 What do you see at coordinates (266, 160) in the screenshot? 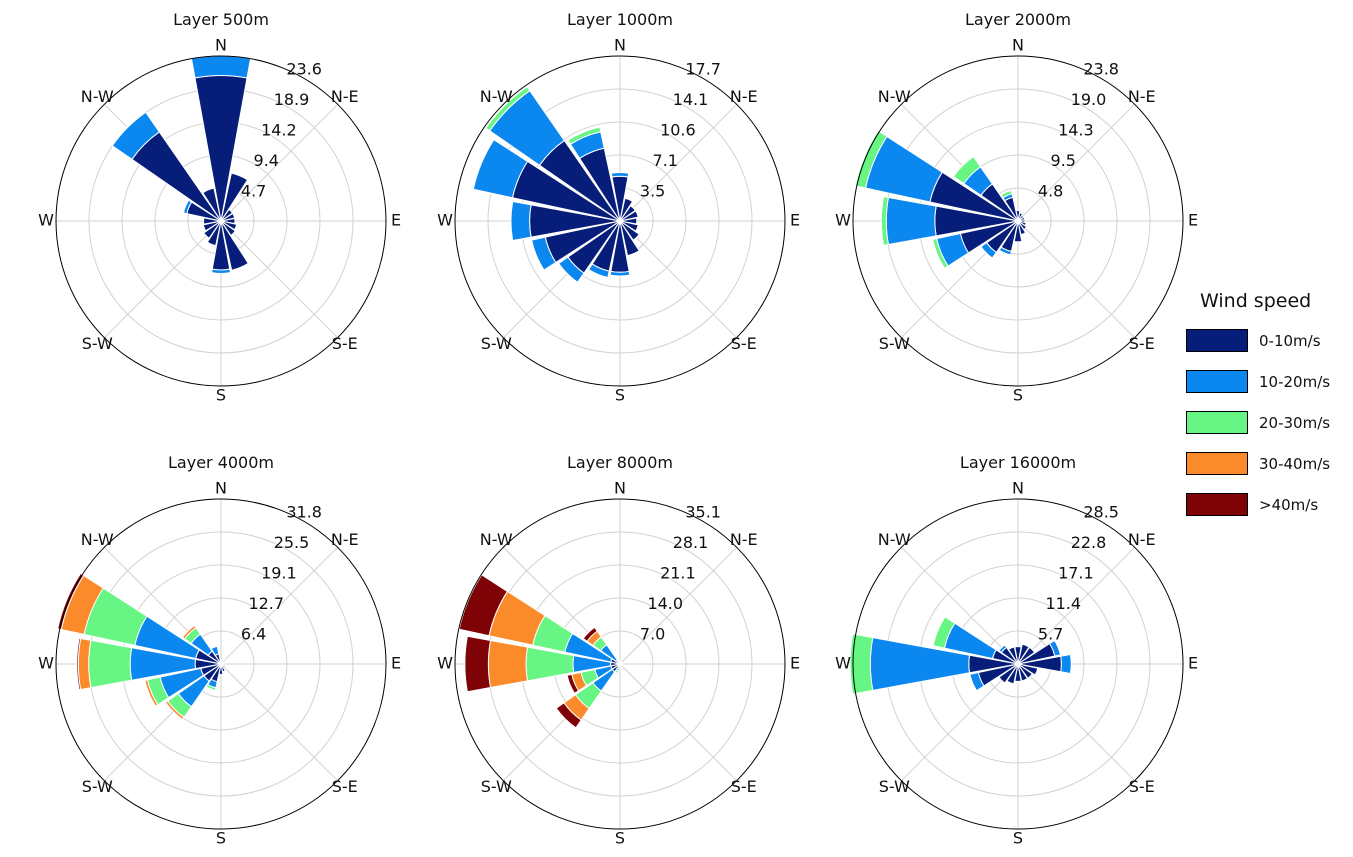
I see `radial-tick-label: 9.4` at bounding box center [266, 160].